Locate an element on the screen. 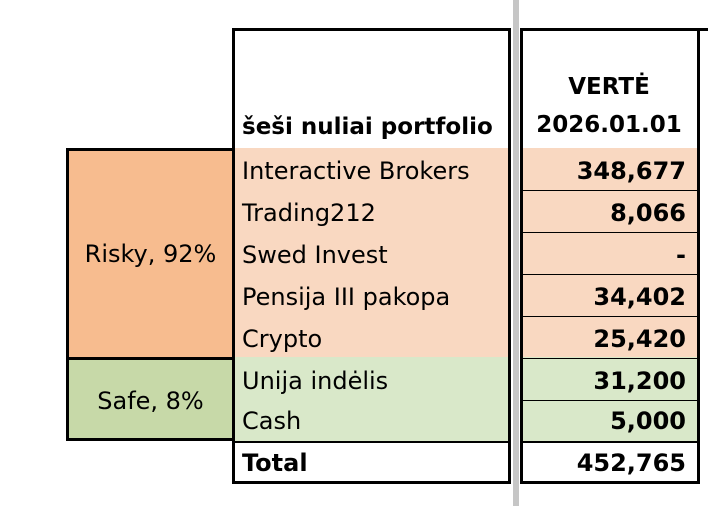 Image resolution: width=708 pixels, height=506 pixels. total-label-cell is located at coordinates (371, 462).